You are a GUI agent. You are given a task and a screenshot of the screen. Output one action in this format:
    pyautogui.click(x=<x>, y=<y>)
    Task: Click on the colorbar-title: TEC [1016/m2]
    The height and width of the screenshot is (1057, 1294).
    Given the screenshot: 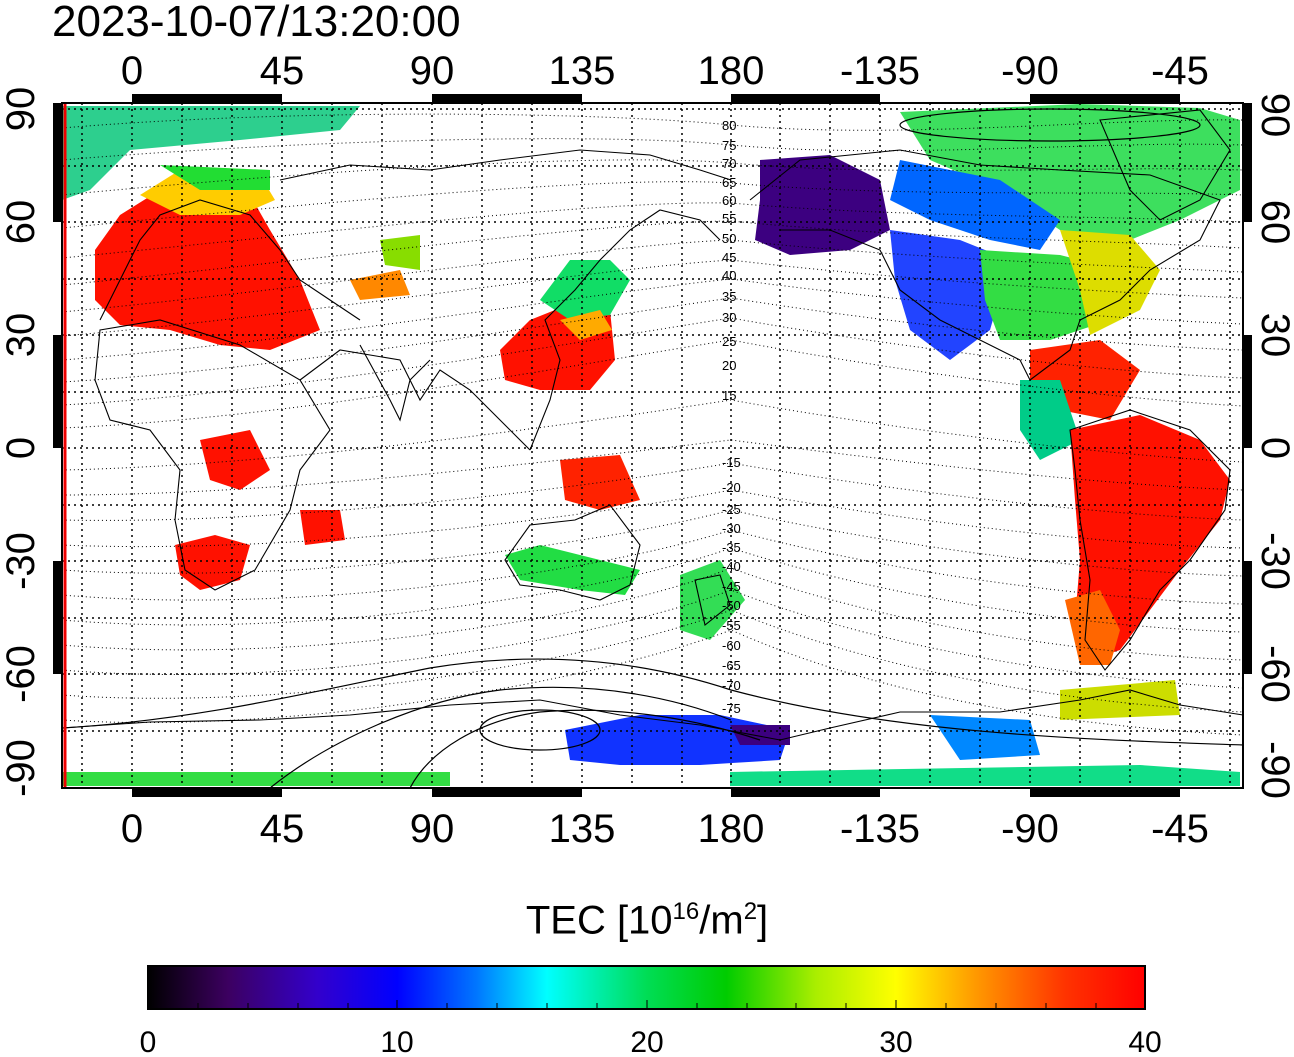 What is the action you would take?
    pyautogui.click(x=647, y=920)
    